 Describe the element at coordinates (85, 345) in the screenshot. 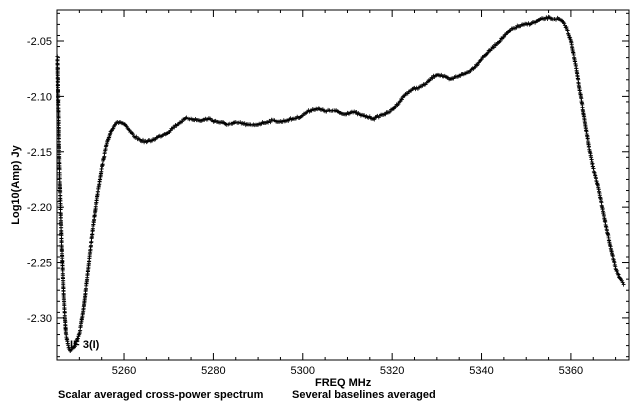

I see `annotation-label: IF 3(I)` at that location.